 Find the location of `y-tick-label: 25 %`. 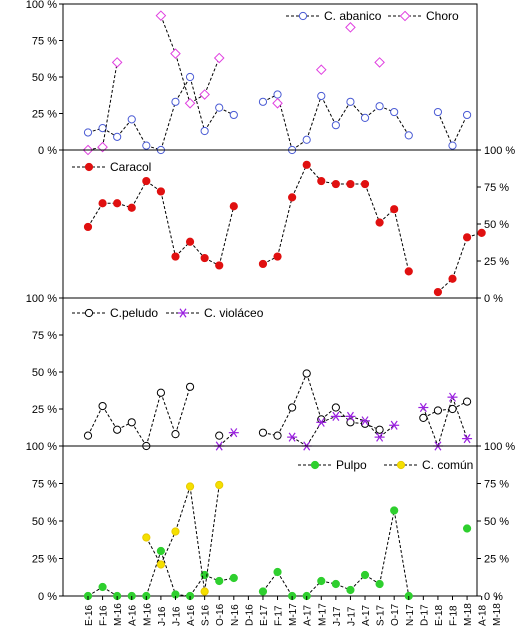

y-tick-label: 25 % is located at coordinates (44, 410).